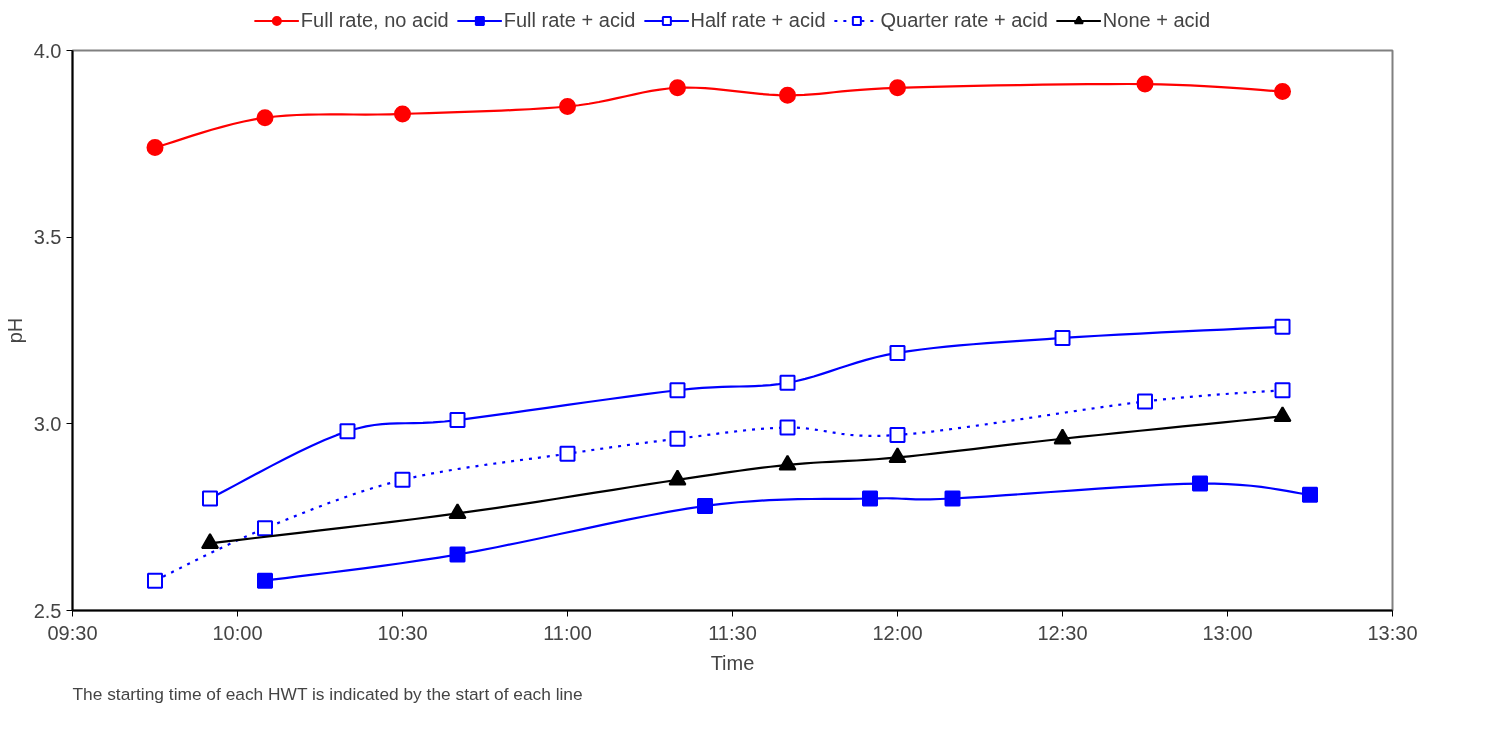  What do you see at coordinates (732, 632) in the screenshot?
I see `x-tick-label: 11:30` at bounding box center [732, 632].